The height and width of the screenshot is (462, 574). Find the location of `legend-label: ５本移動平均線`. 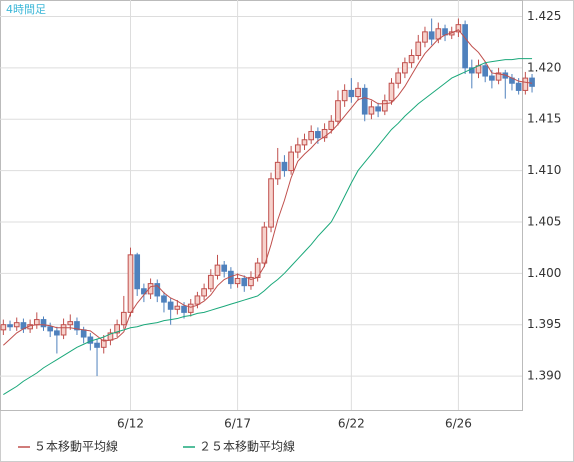

legend-label: ５本移動平均線 is located at coordinates (76, 446).